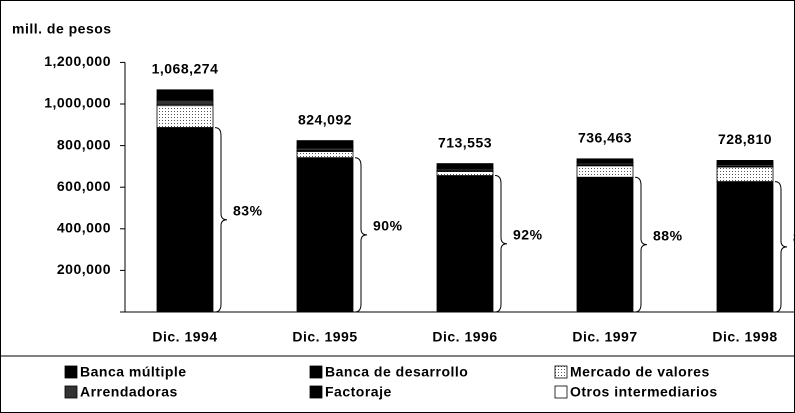 Image resolution: width=795 pixels, height=413 pixels. What do you see at coordinates (77, 103) in the screenshot?
I see `y-tick-label: 1,000,000` at bounding box center [77, 103].